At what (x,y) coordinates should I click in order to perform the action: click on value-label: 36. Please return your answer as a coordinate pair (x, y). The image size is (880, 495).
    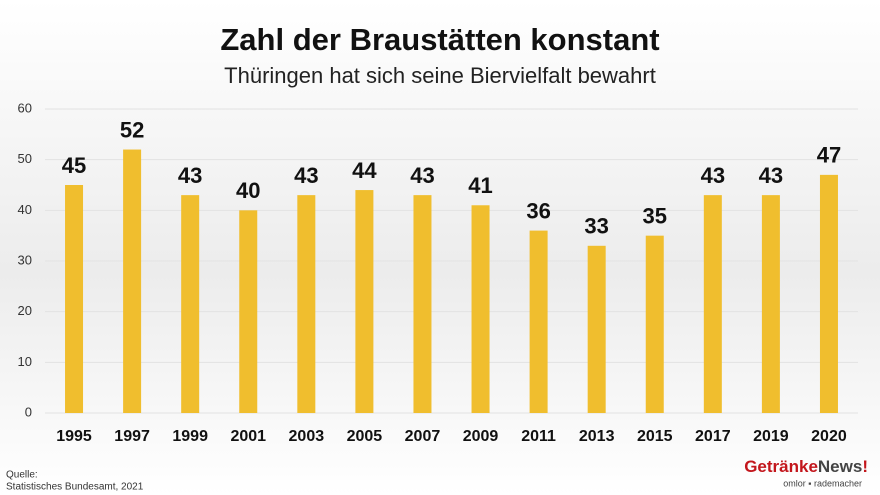
    Looking at the image, I should click on (538, 210).